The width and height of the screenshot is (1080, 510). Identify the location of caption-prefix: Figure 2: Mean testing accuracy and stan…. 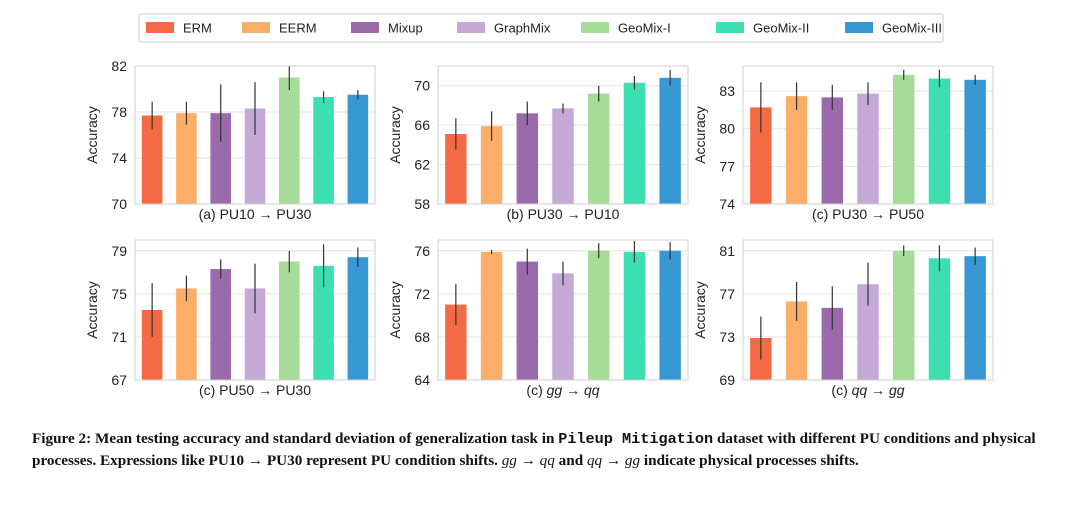
(295, 438).